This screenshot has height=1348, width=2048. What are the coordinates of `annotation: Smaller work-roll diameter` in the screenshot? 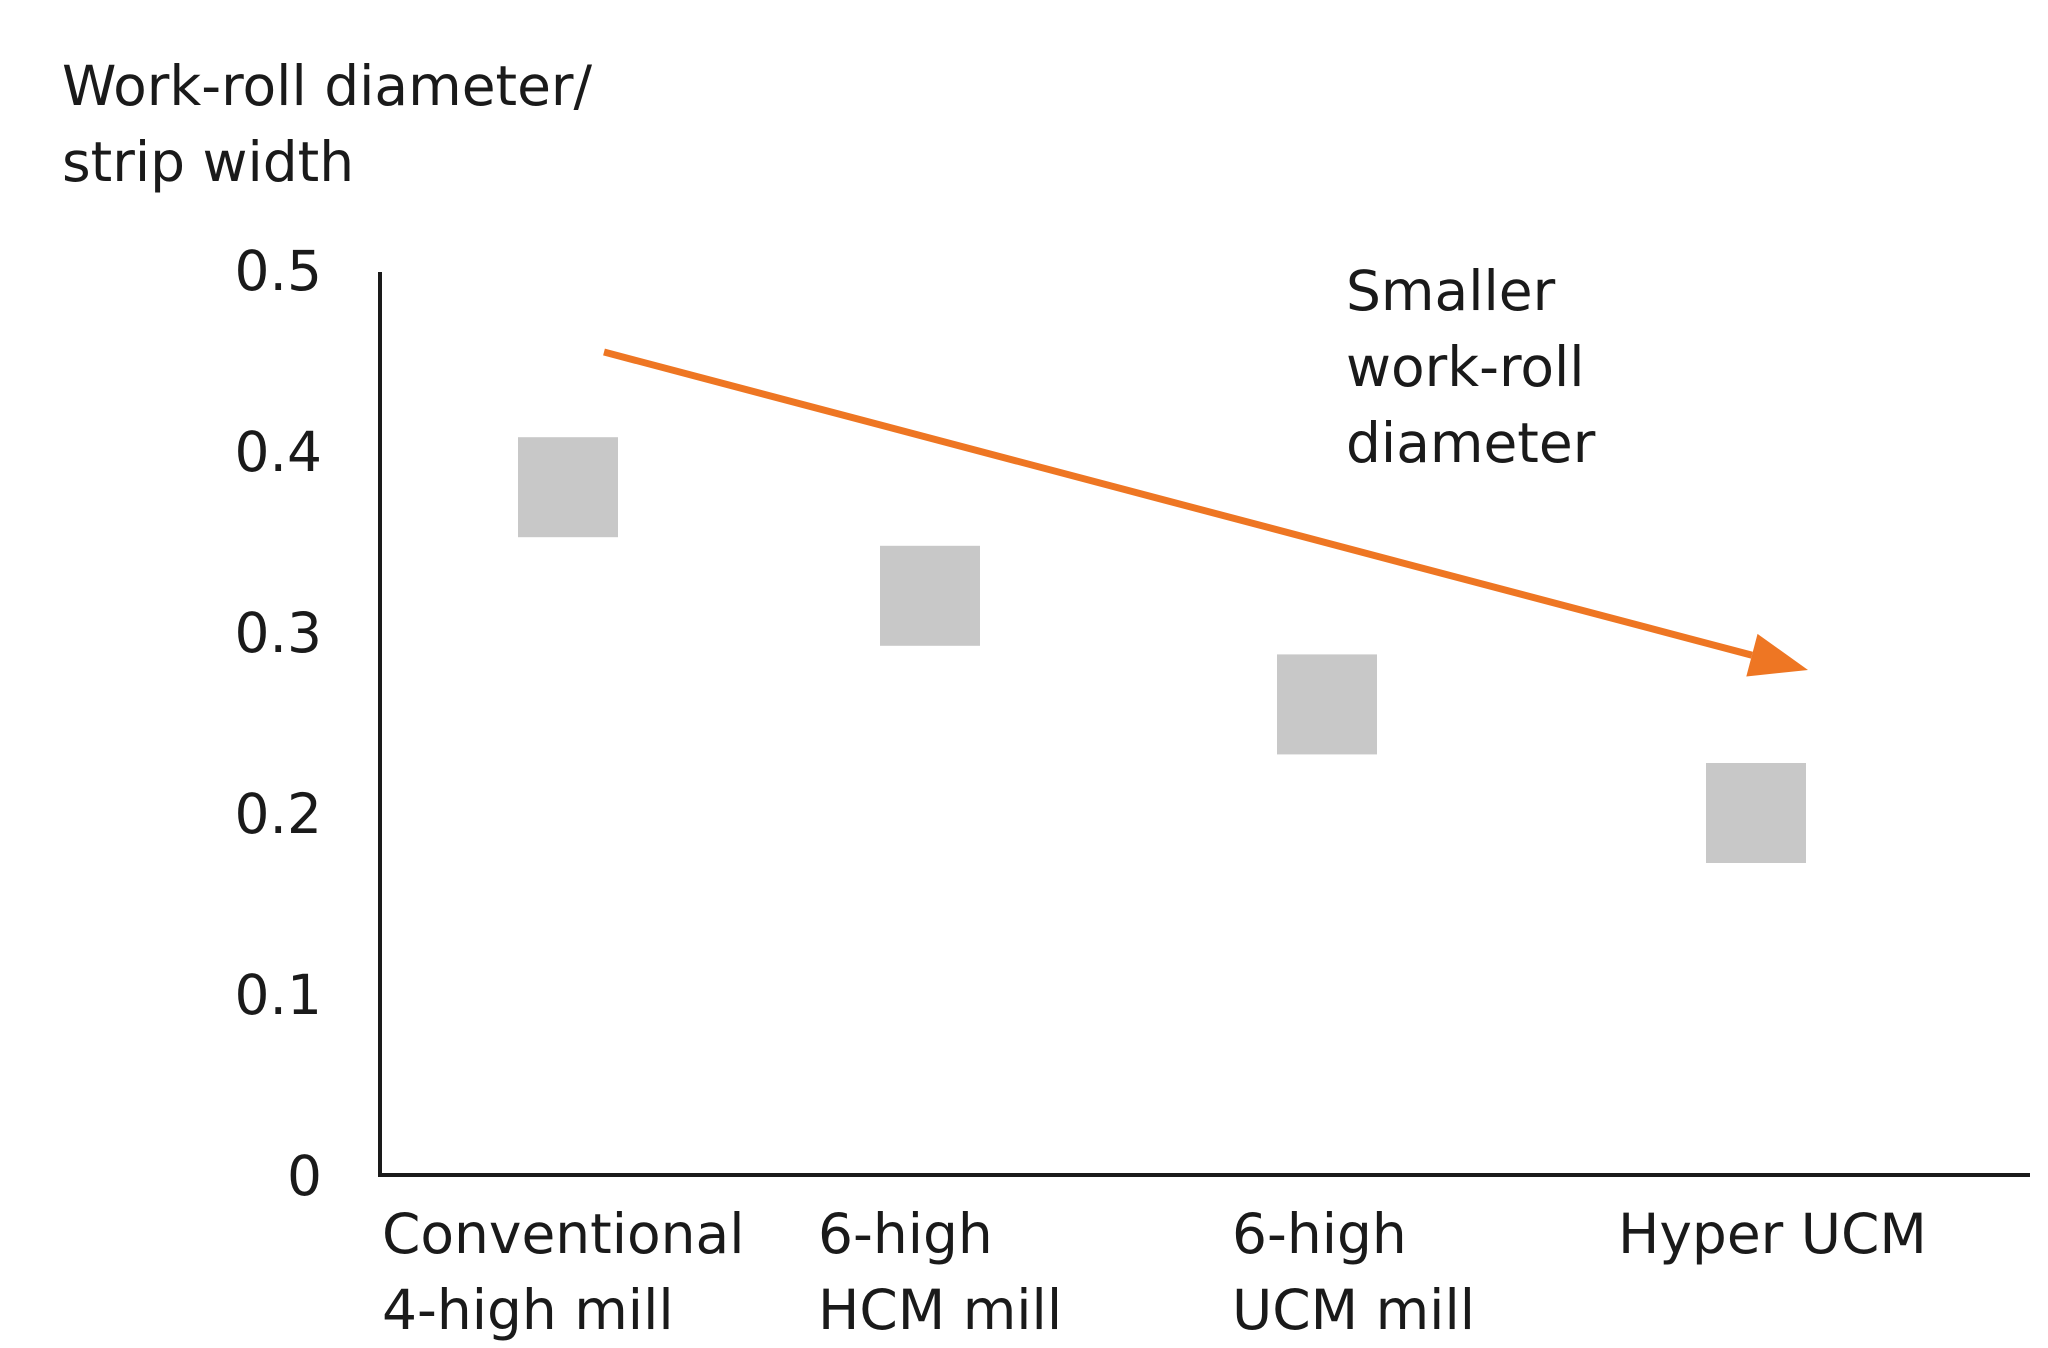 It's located at (1471, 367).